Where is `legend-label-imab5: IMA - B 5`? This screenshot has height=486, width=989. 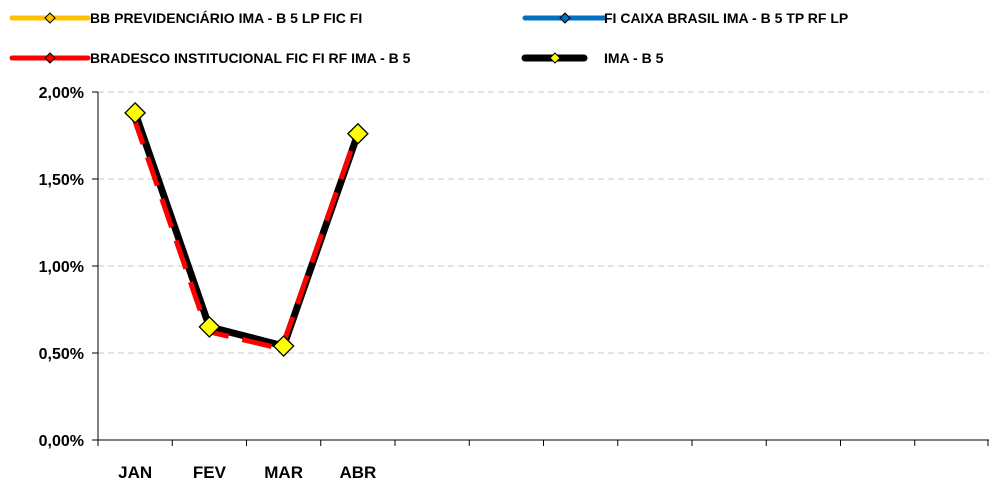 legend-label-imab5: IMA - B 5 is located at coordinates (634, 58).